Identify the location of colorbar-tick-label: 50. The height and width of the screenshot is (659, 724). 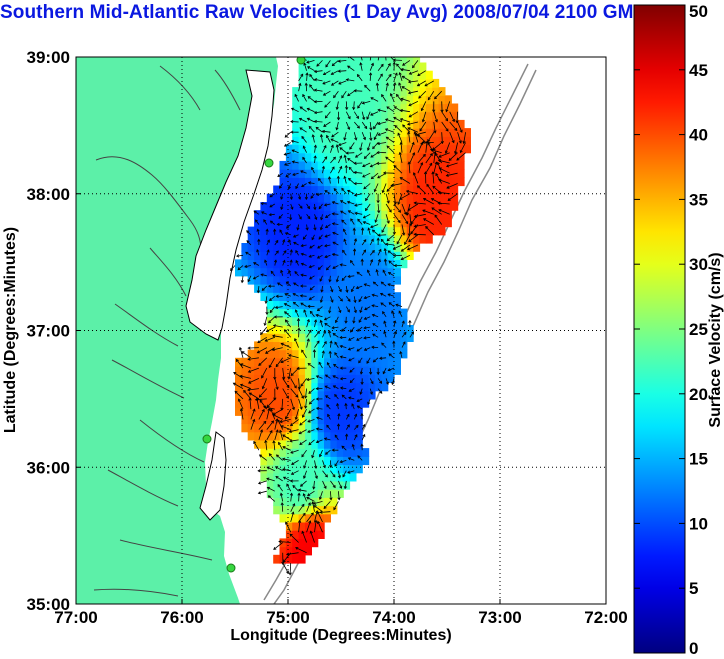
(698, 11).